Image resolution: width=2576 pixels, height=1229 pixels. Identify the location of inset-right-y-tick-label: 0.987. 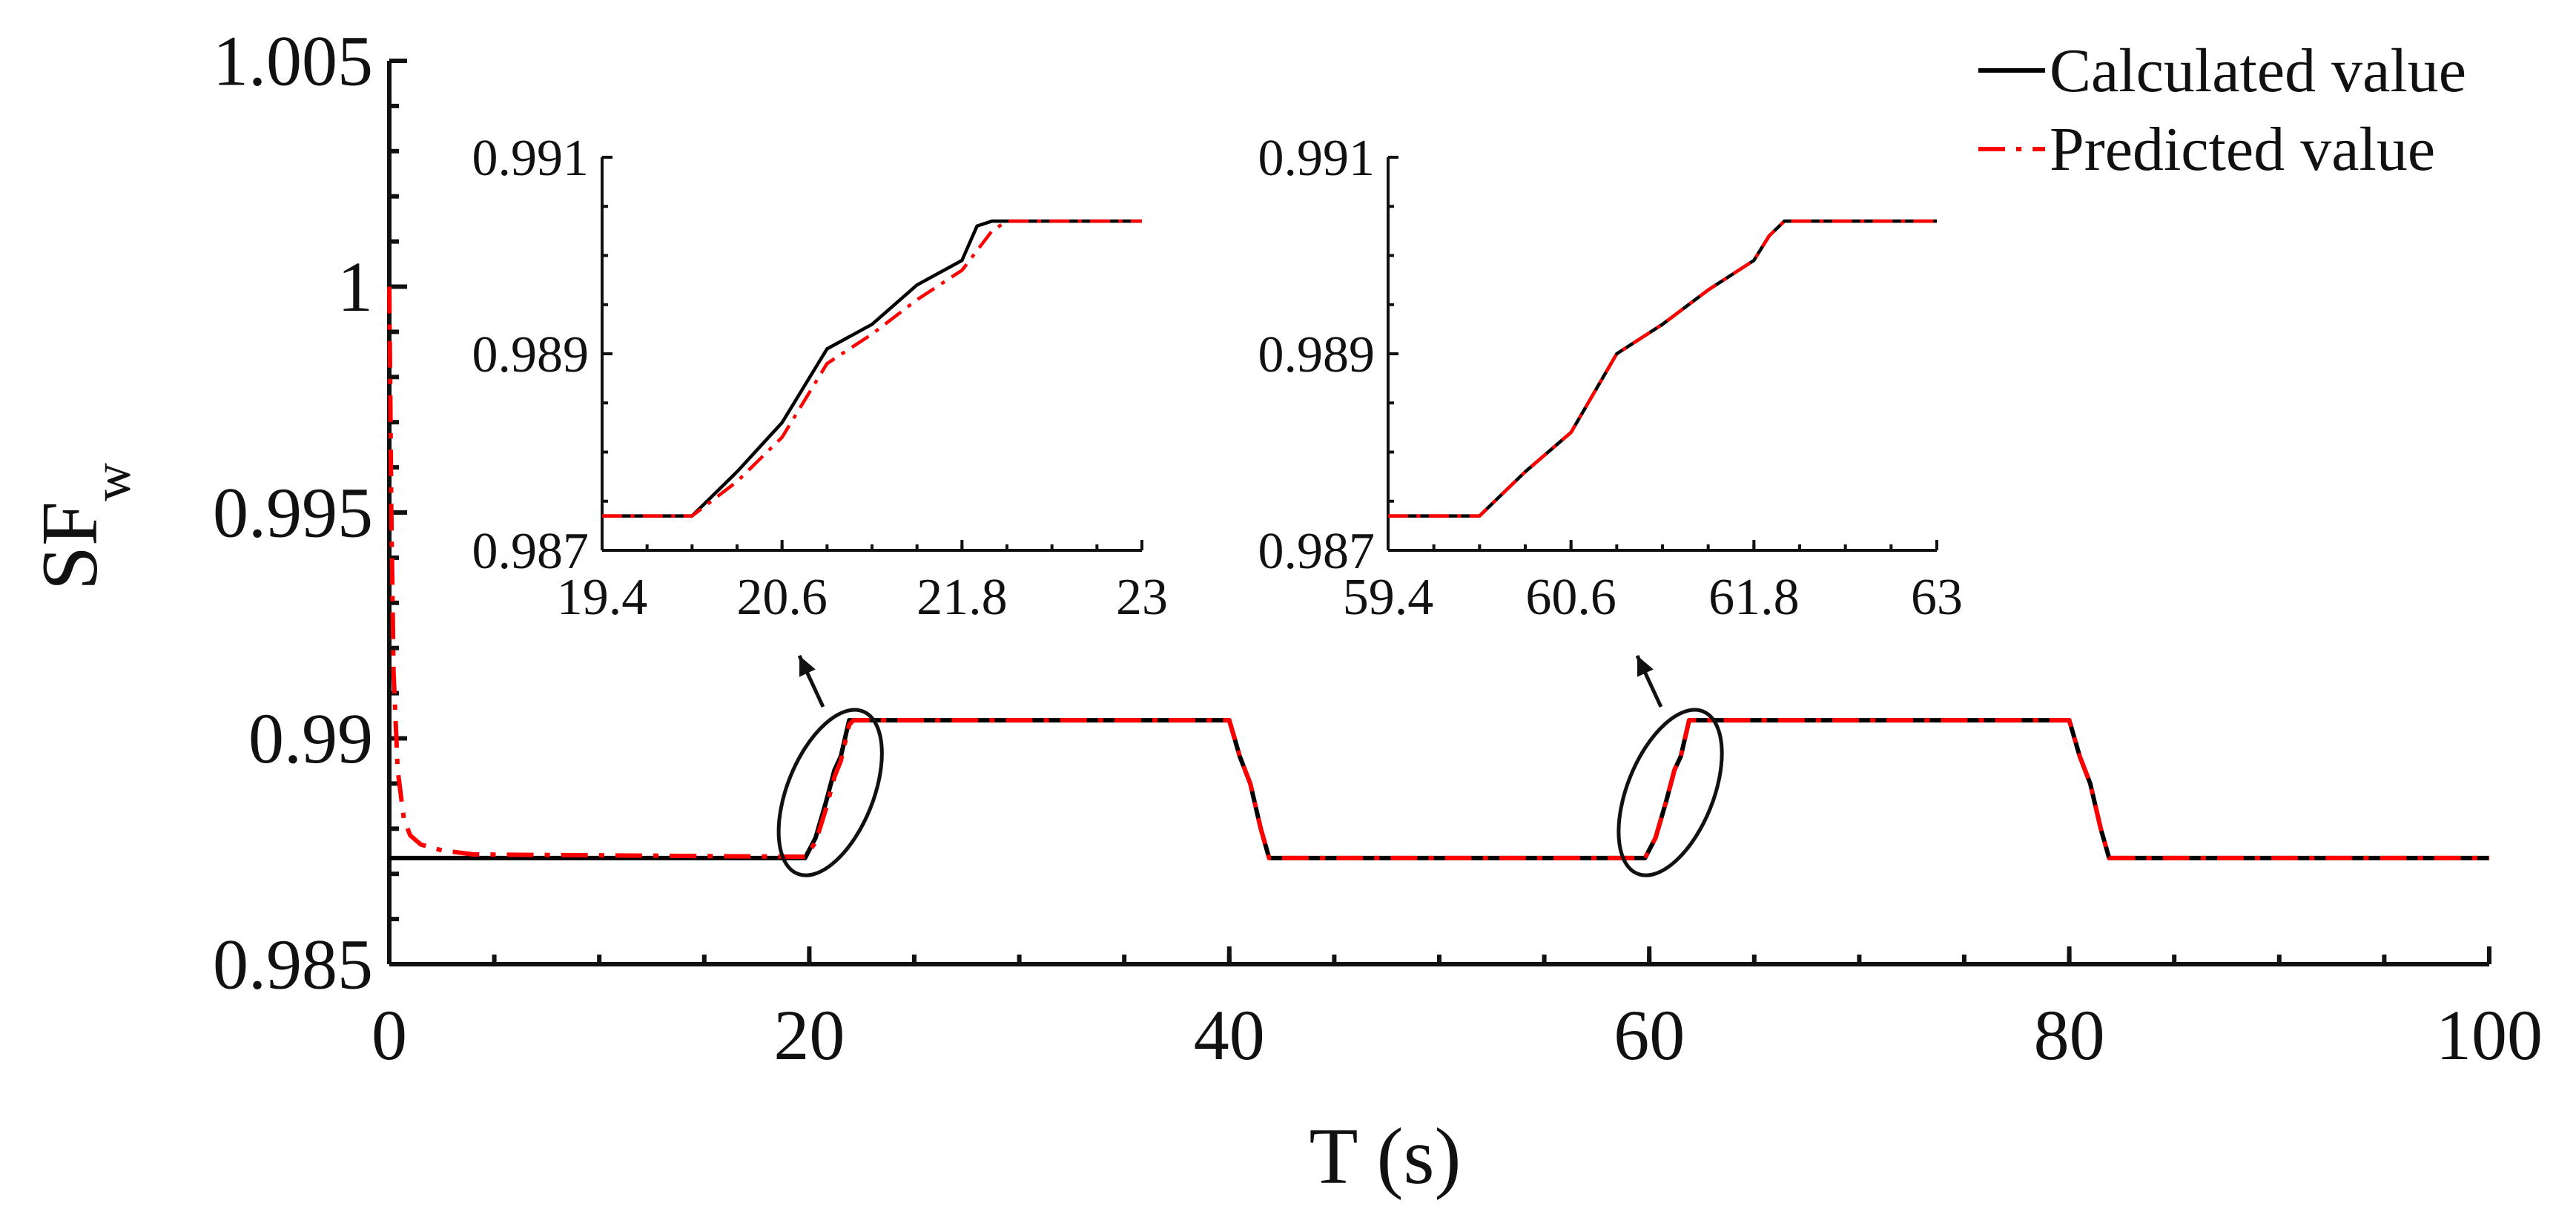
(1316, 551).